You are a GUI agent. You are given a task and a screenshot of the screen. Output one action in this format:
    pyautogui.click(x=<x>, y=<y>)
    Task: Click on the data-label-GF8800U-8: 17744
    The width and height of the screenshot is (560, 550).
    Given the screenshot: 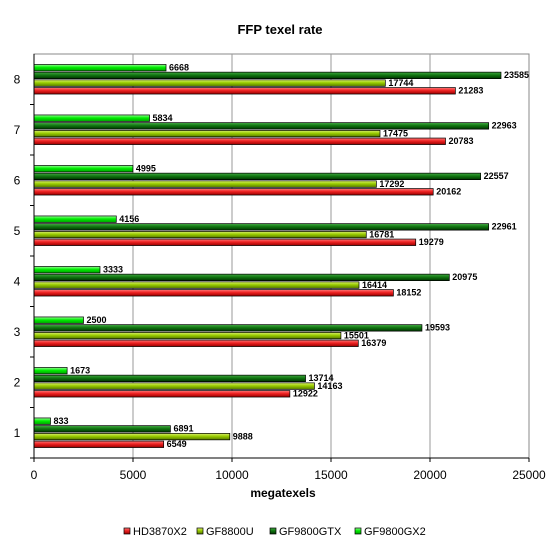 What is the action you would take?
    pyautogui.click(x=400, y=83)
    